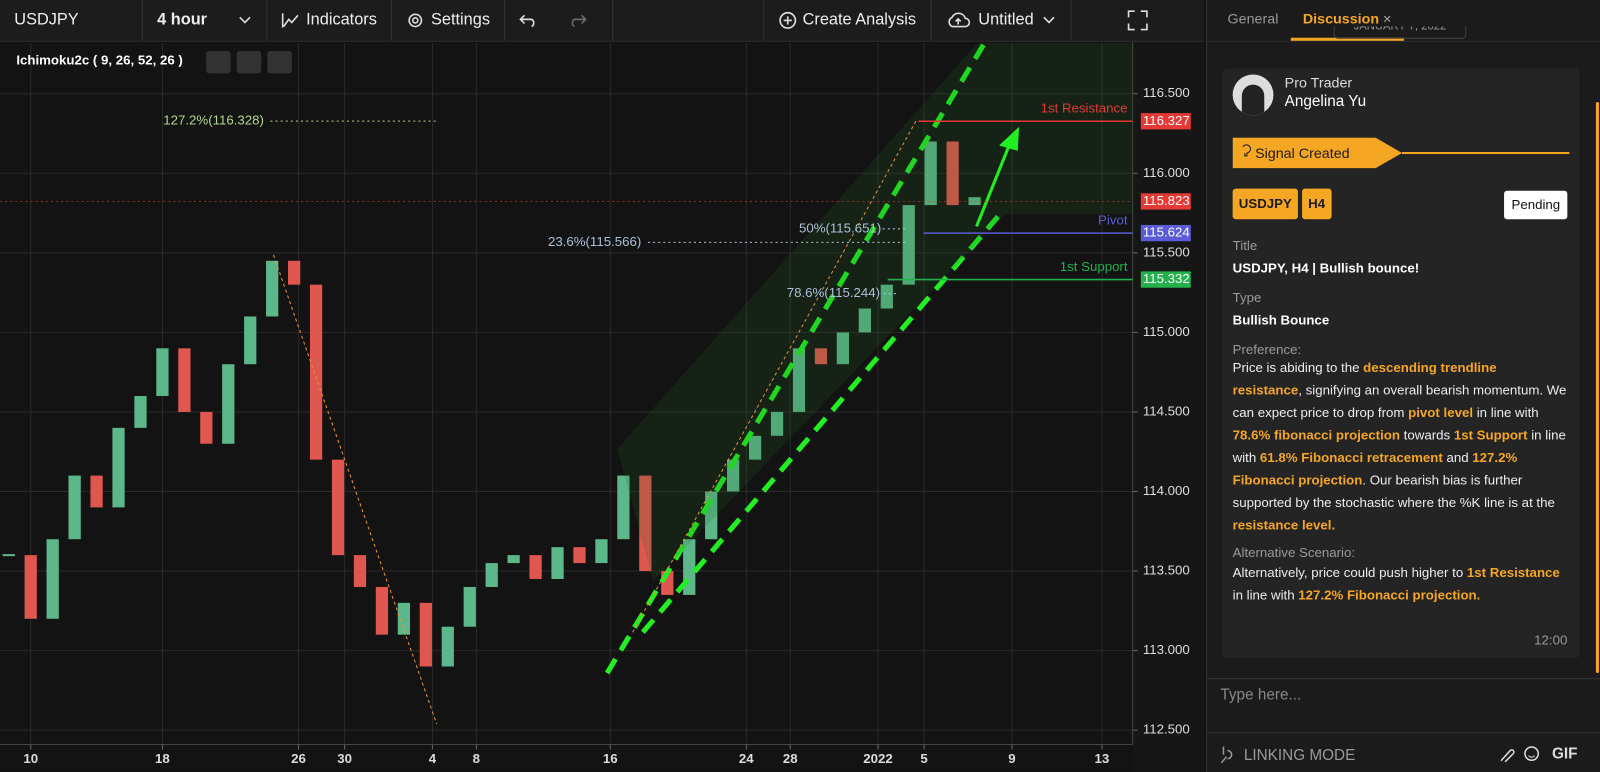 The height and width of the screenshot is (772, 1600). I want to click on price-axis, so click(1168, 406).